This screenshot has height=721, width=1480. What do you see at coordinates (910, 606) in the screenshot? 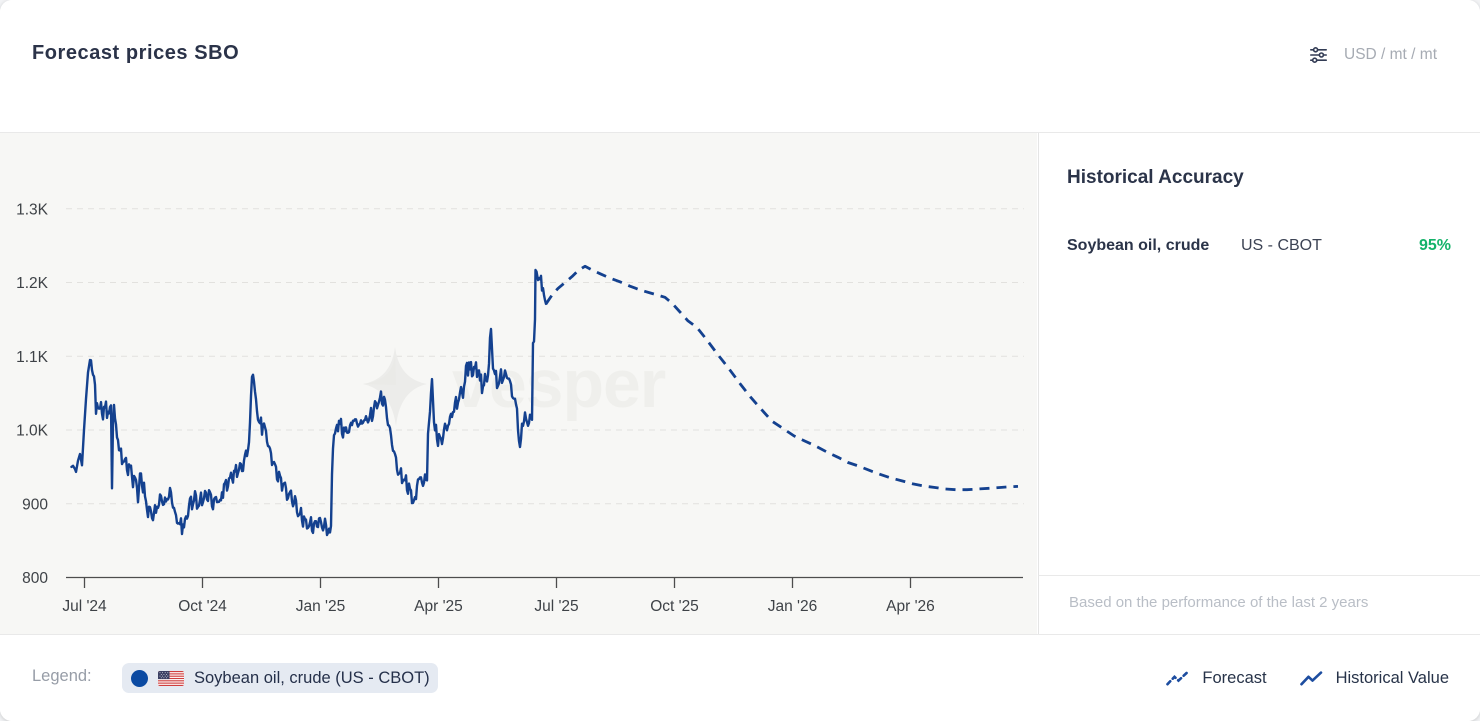
I see `svg-text: Apr '26` at bounding box center [910, 606].